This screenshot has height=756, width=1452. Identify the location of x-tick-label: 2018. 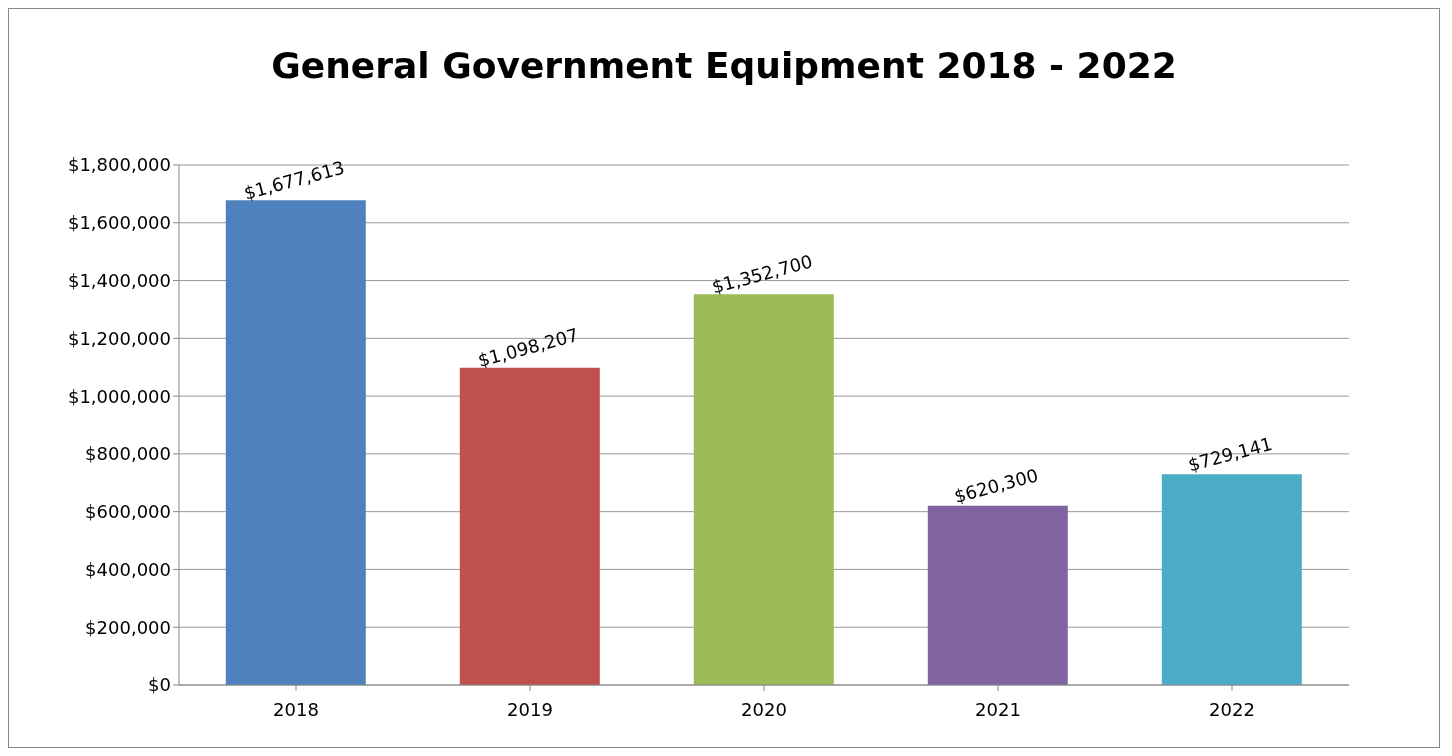
(296, 709).